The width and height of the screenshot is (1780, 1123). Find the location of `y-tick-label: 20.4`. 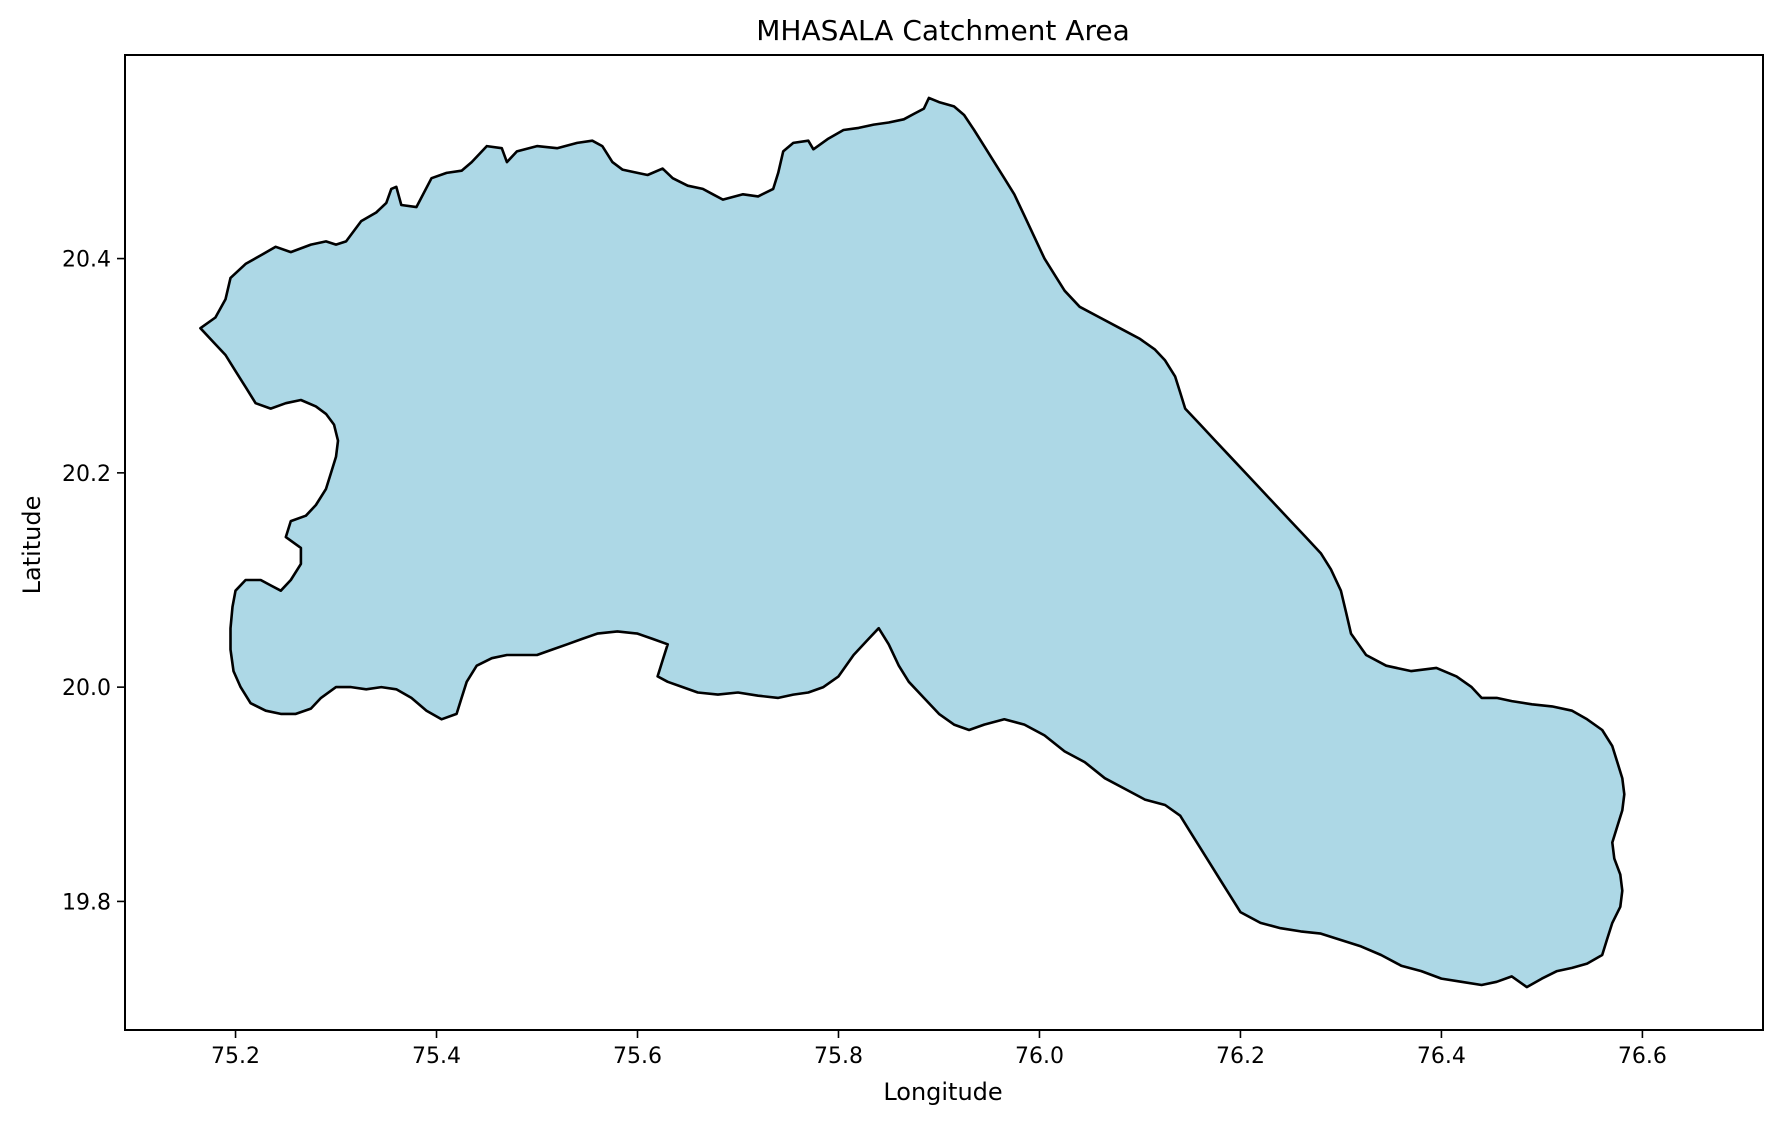

y-tick-label: 20.4 is located at coordinates (86, 260).